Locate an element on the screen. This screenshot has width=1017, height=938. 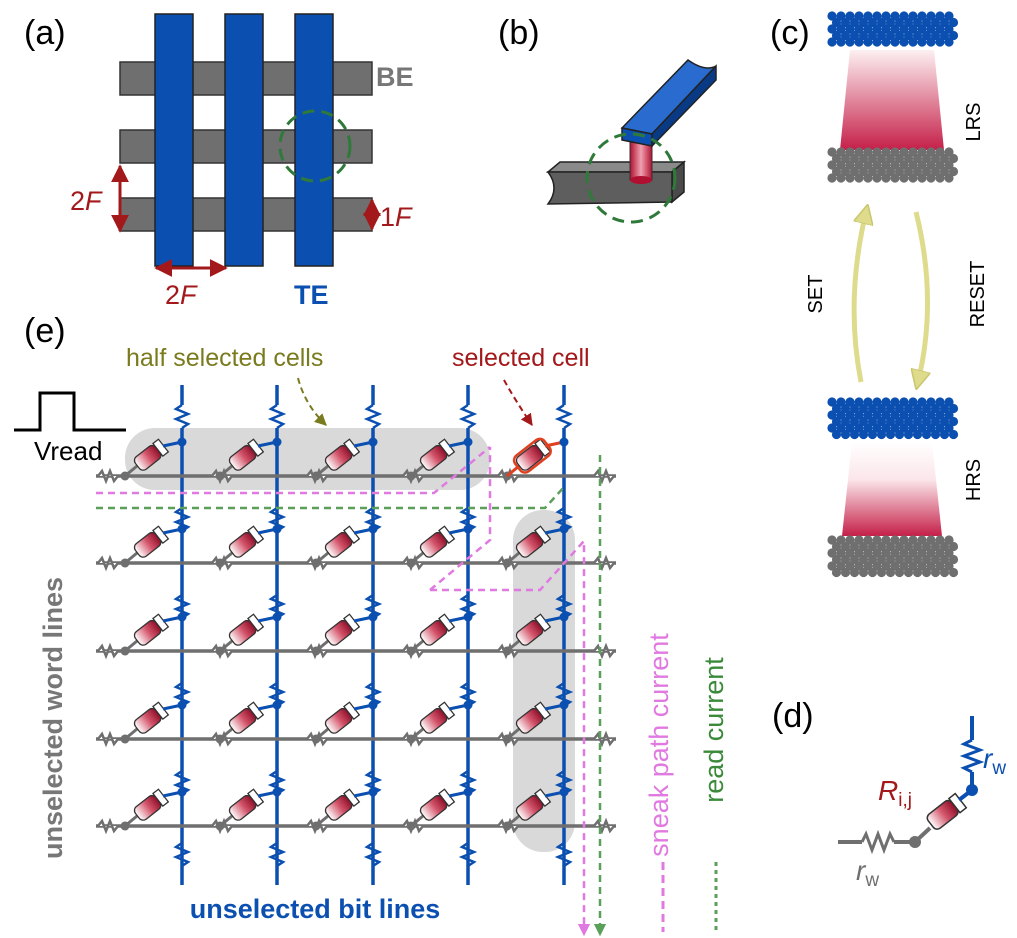
half-selected-arrow is located at coordinates (312, 401).